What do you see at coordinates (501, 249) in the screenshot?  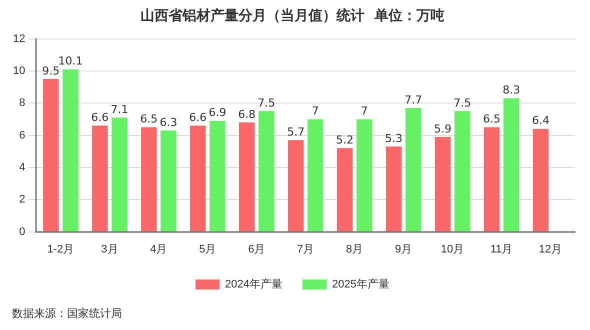 I see `x-tick-label: 11月` at bounding box center [501, 249].